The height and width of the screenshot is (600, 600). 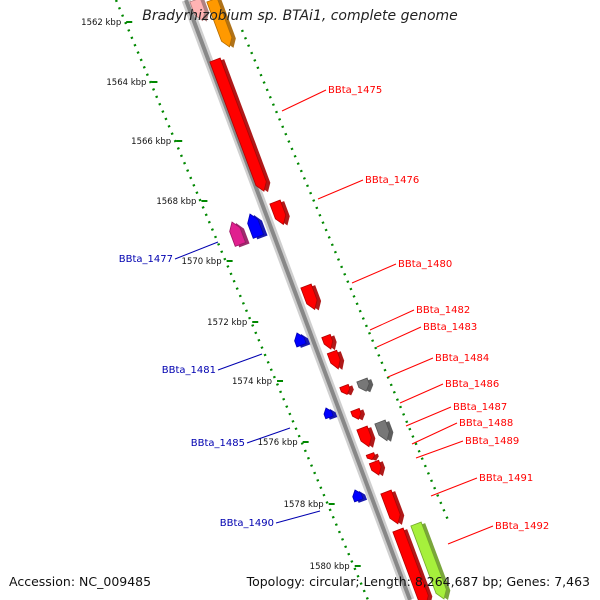 I want to click on gene-bbta-1488-gray, so click(x=384, y=430).